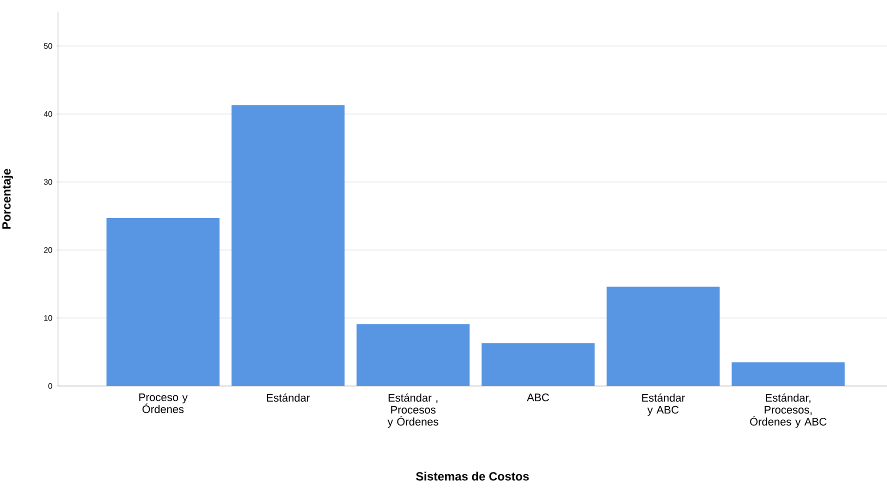 This screenshot has width=887, height=492. Describe the element at coordinates (788, 411) in the screenshot. I see `x-tick-label: Estándar, Procesos, Órdenes y ABC` at that location.